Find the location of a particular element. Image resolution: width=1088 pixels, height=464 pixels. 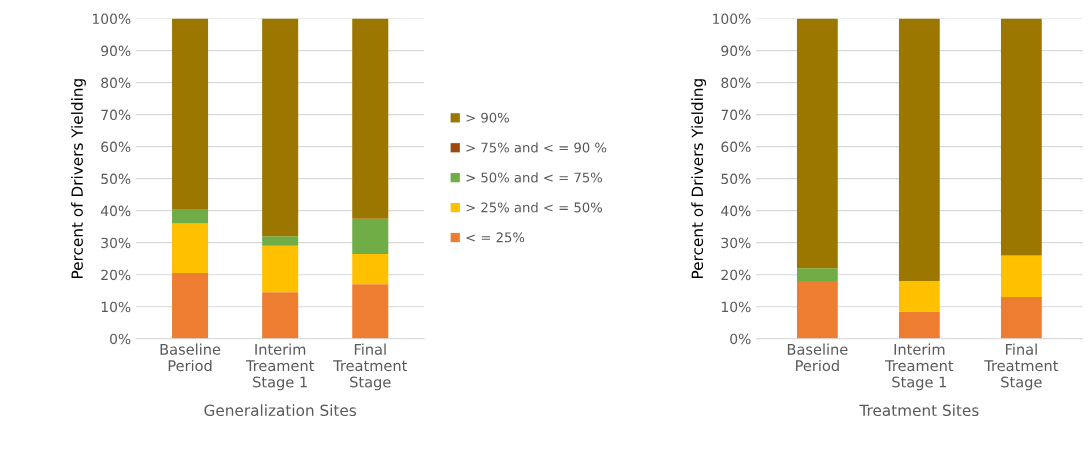

x-axis-title: Generalization Sites is located at coordinates (280, 410).